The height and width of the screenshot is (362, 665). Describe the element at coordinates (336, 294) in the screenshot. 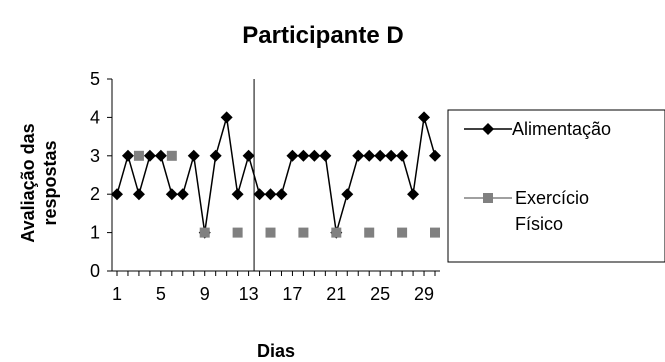

I see `x-tick-label: 21` at that location.